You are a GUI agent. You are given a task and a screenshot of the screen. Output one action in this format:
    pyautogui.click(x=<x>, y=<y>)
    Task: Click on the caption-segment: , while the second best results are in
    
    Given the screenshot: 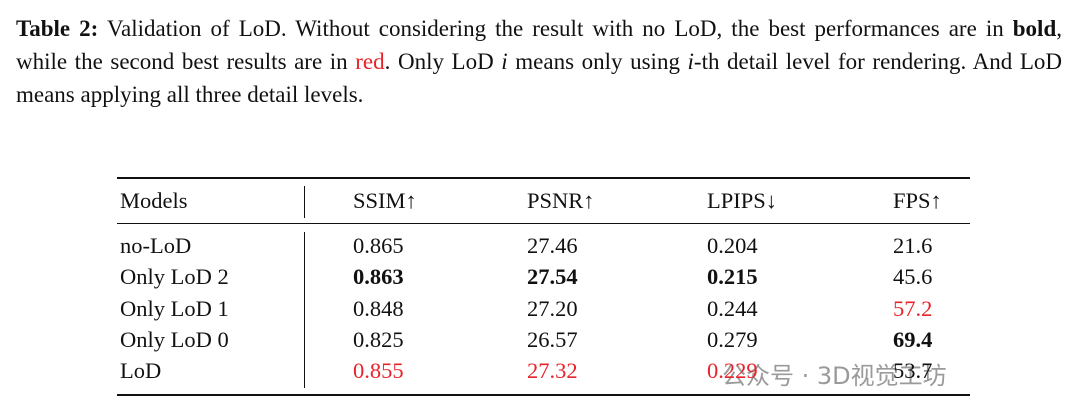 What is the action you would take?
    pyautogui.click(x=539, y=45)
    